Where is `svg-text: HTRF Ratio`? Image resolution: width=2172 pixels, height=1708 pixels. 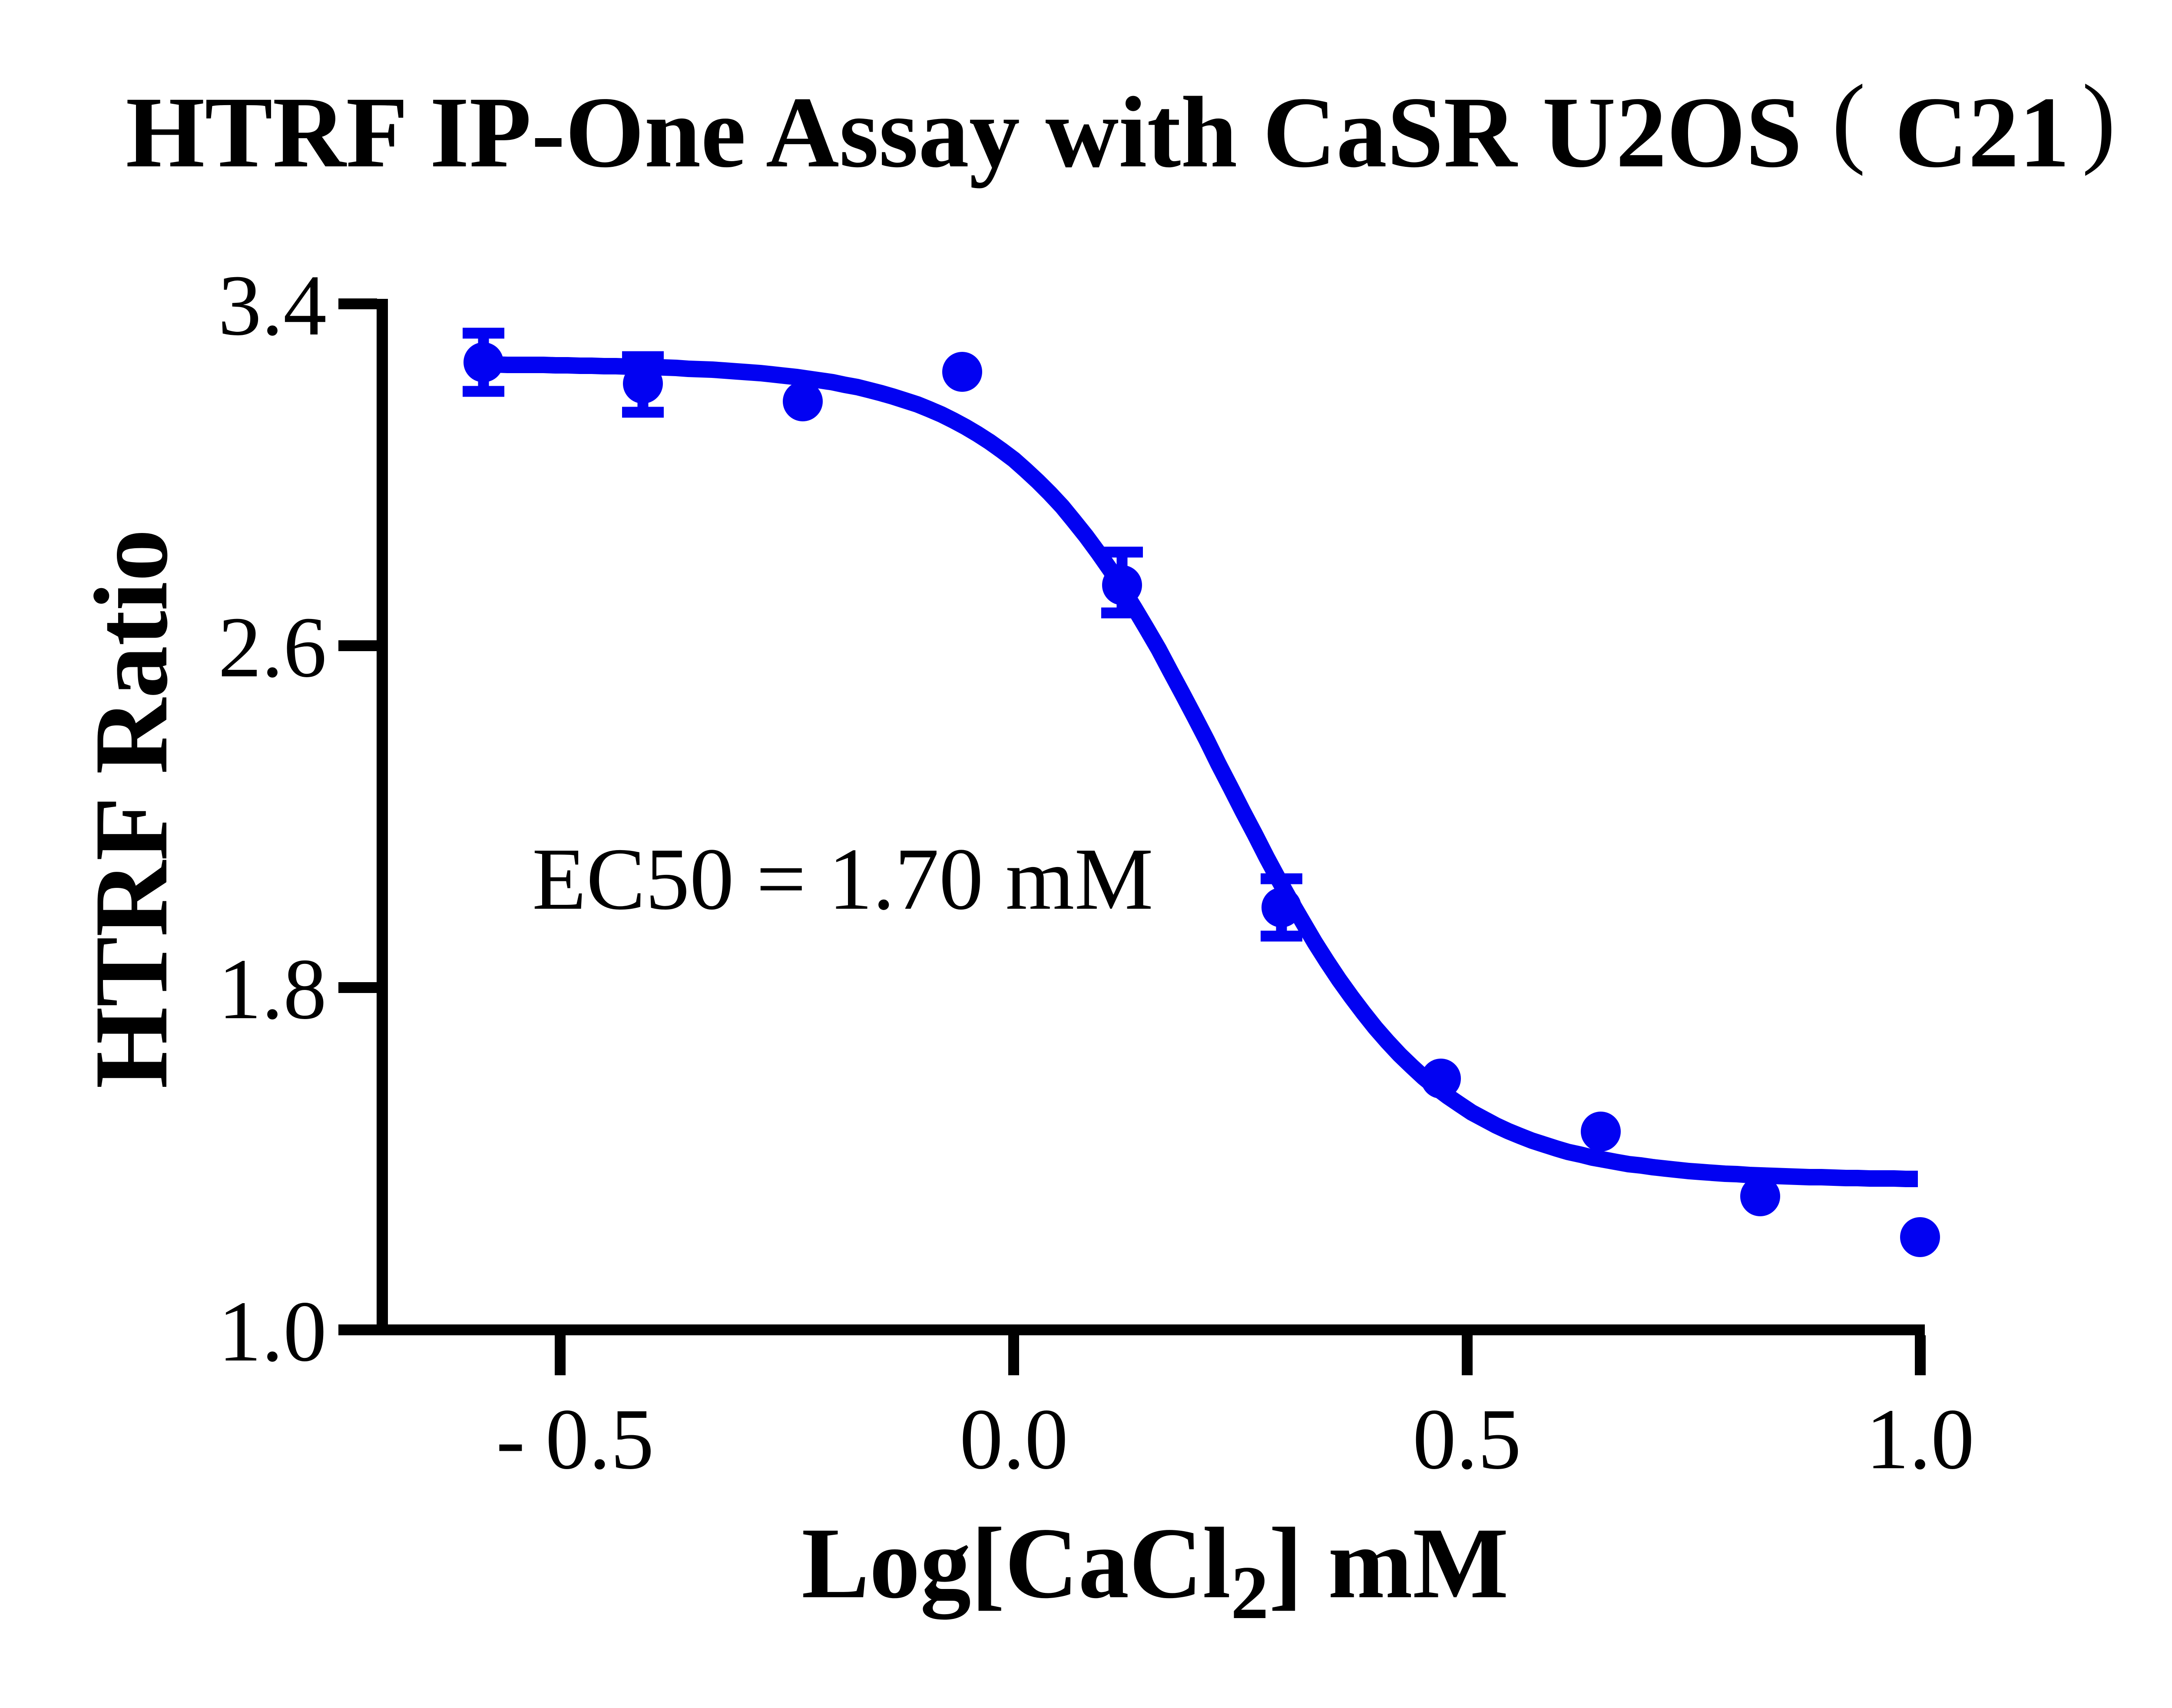
svg-text: HTRF Ratio is located at coordinates (131, 809).